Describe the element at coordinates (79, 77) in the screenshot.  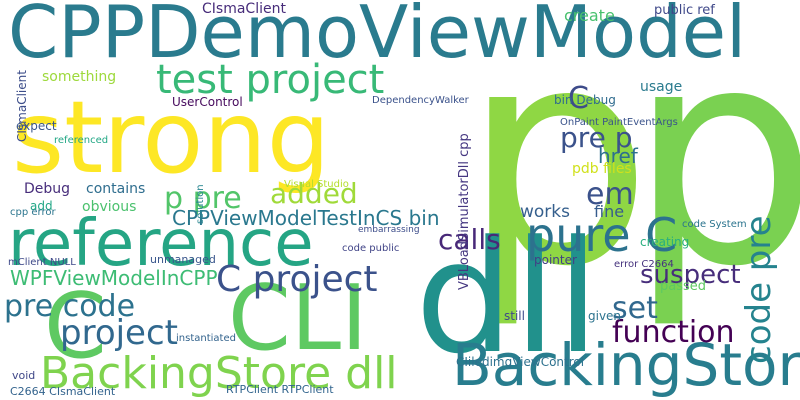
I see `word: something` at that location.